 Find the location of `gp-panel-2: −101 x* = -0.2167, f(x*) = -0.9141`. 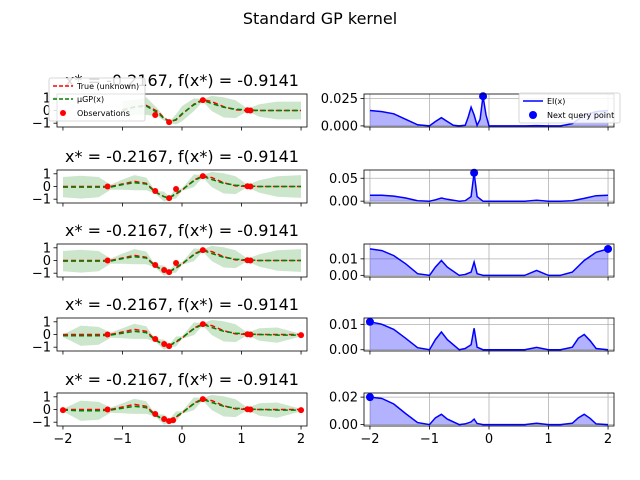

gp-panel-2: −101 x* = -0.2167, f(x*) = -0.9141 is located at coordinates (170, 177).